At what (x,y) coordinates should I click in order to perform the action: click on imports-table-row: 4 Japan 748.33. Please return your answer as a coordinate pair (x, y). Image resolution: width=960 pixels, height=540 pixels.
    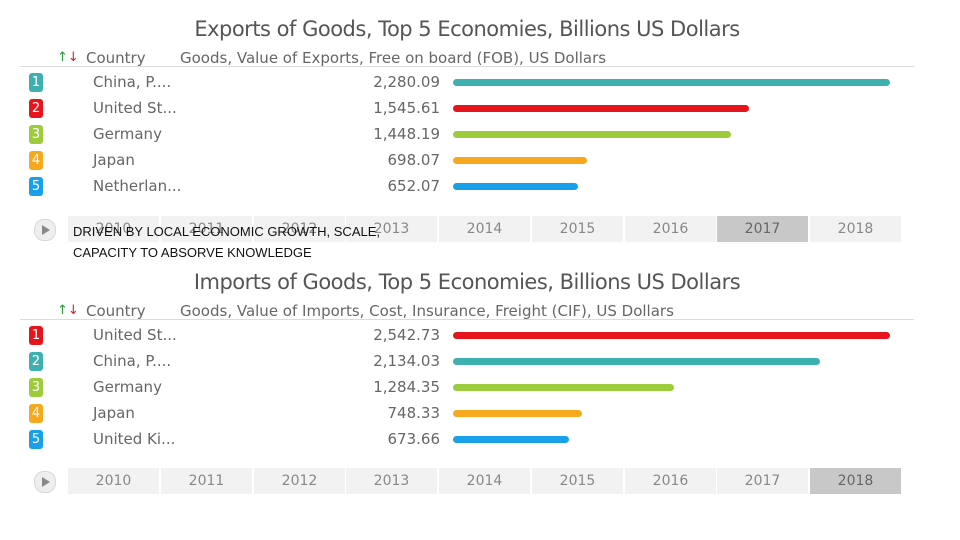
    Looking at the image, I should click on (467, 414).